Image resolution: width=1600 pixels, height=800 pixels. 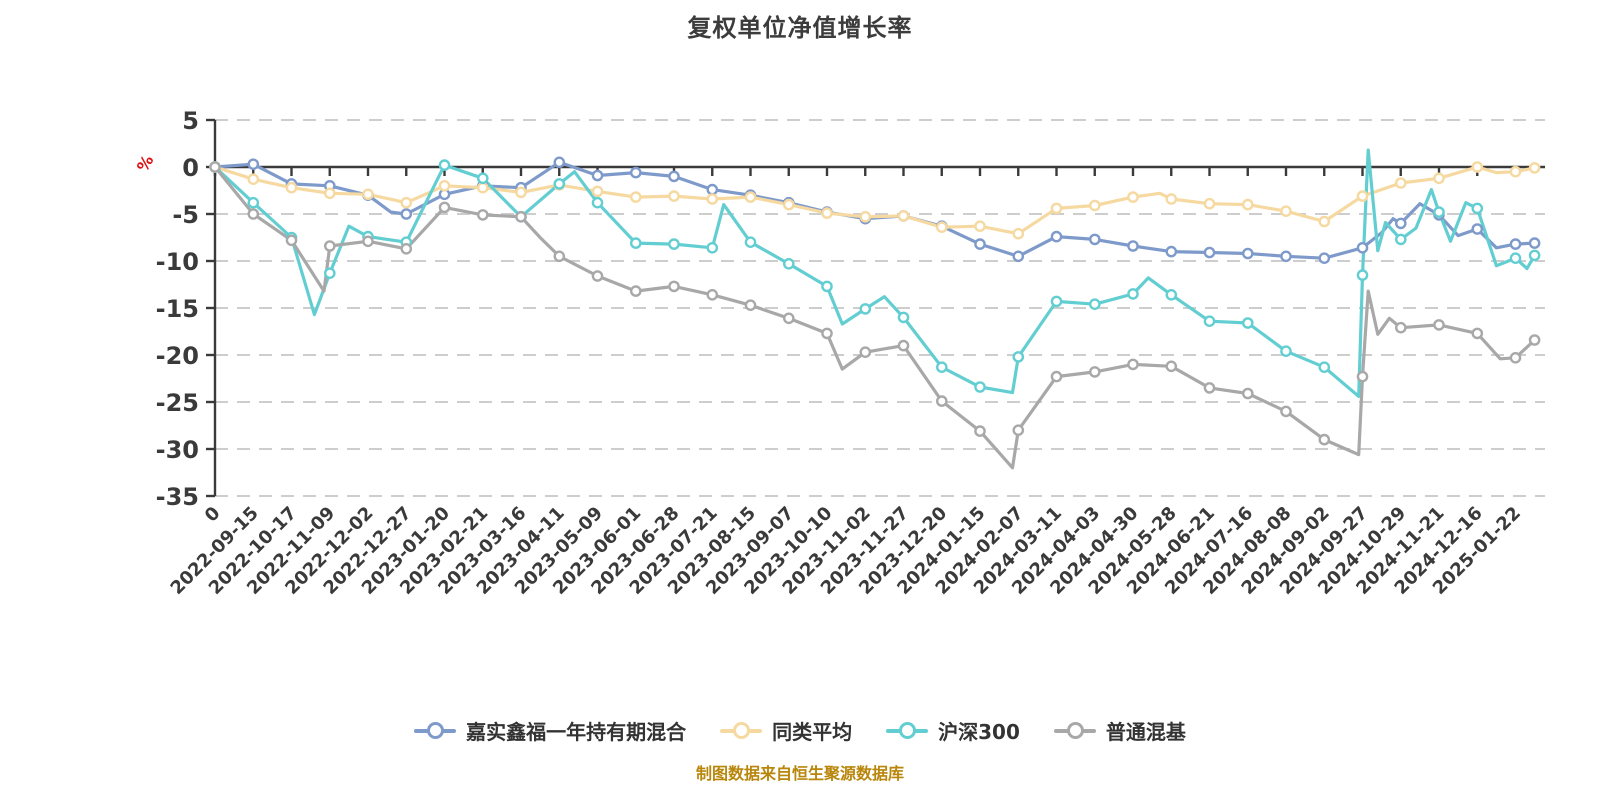 I want to click on legend-item-fund: 嘉实鑫福一年持有期混合, so click(x=550, y=730).